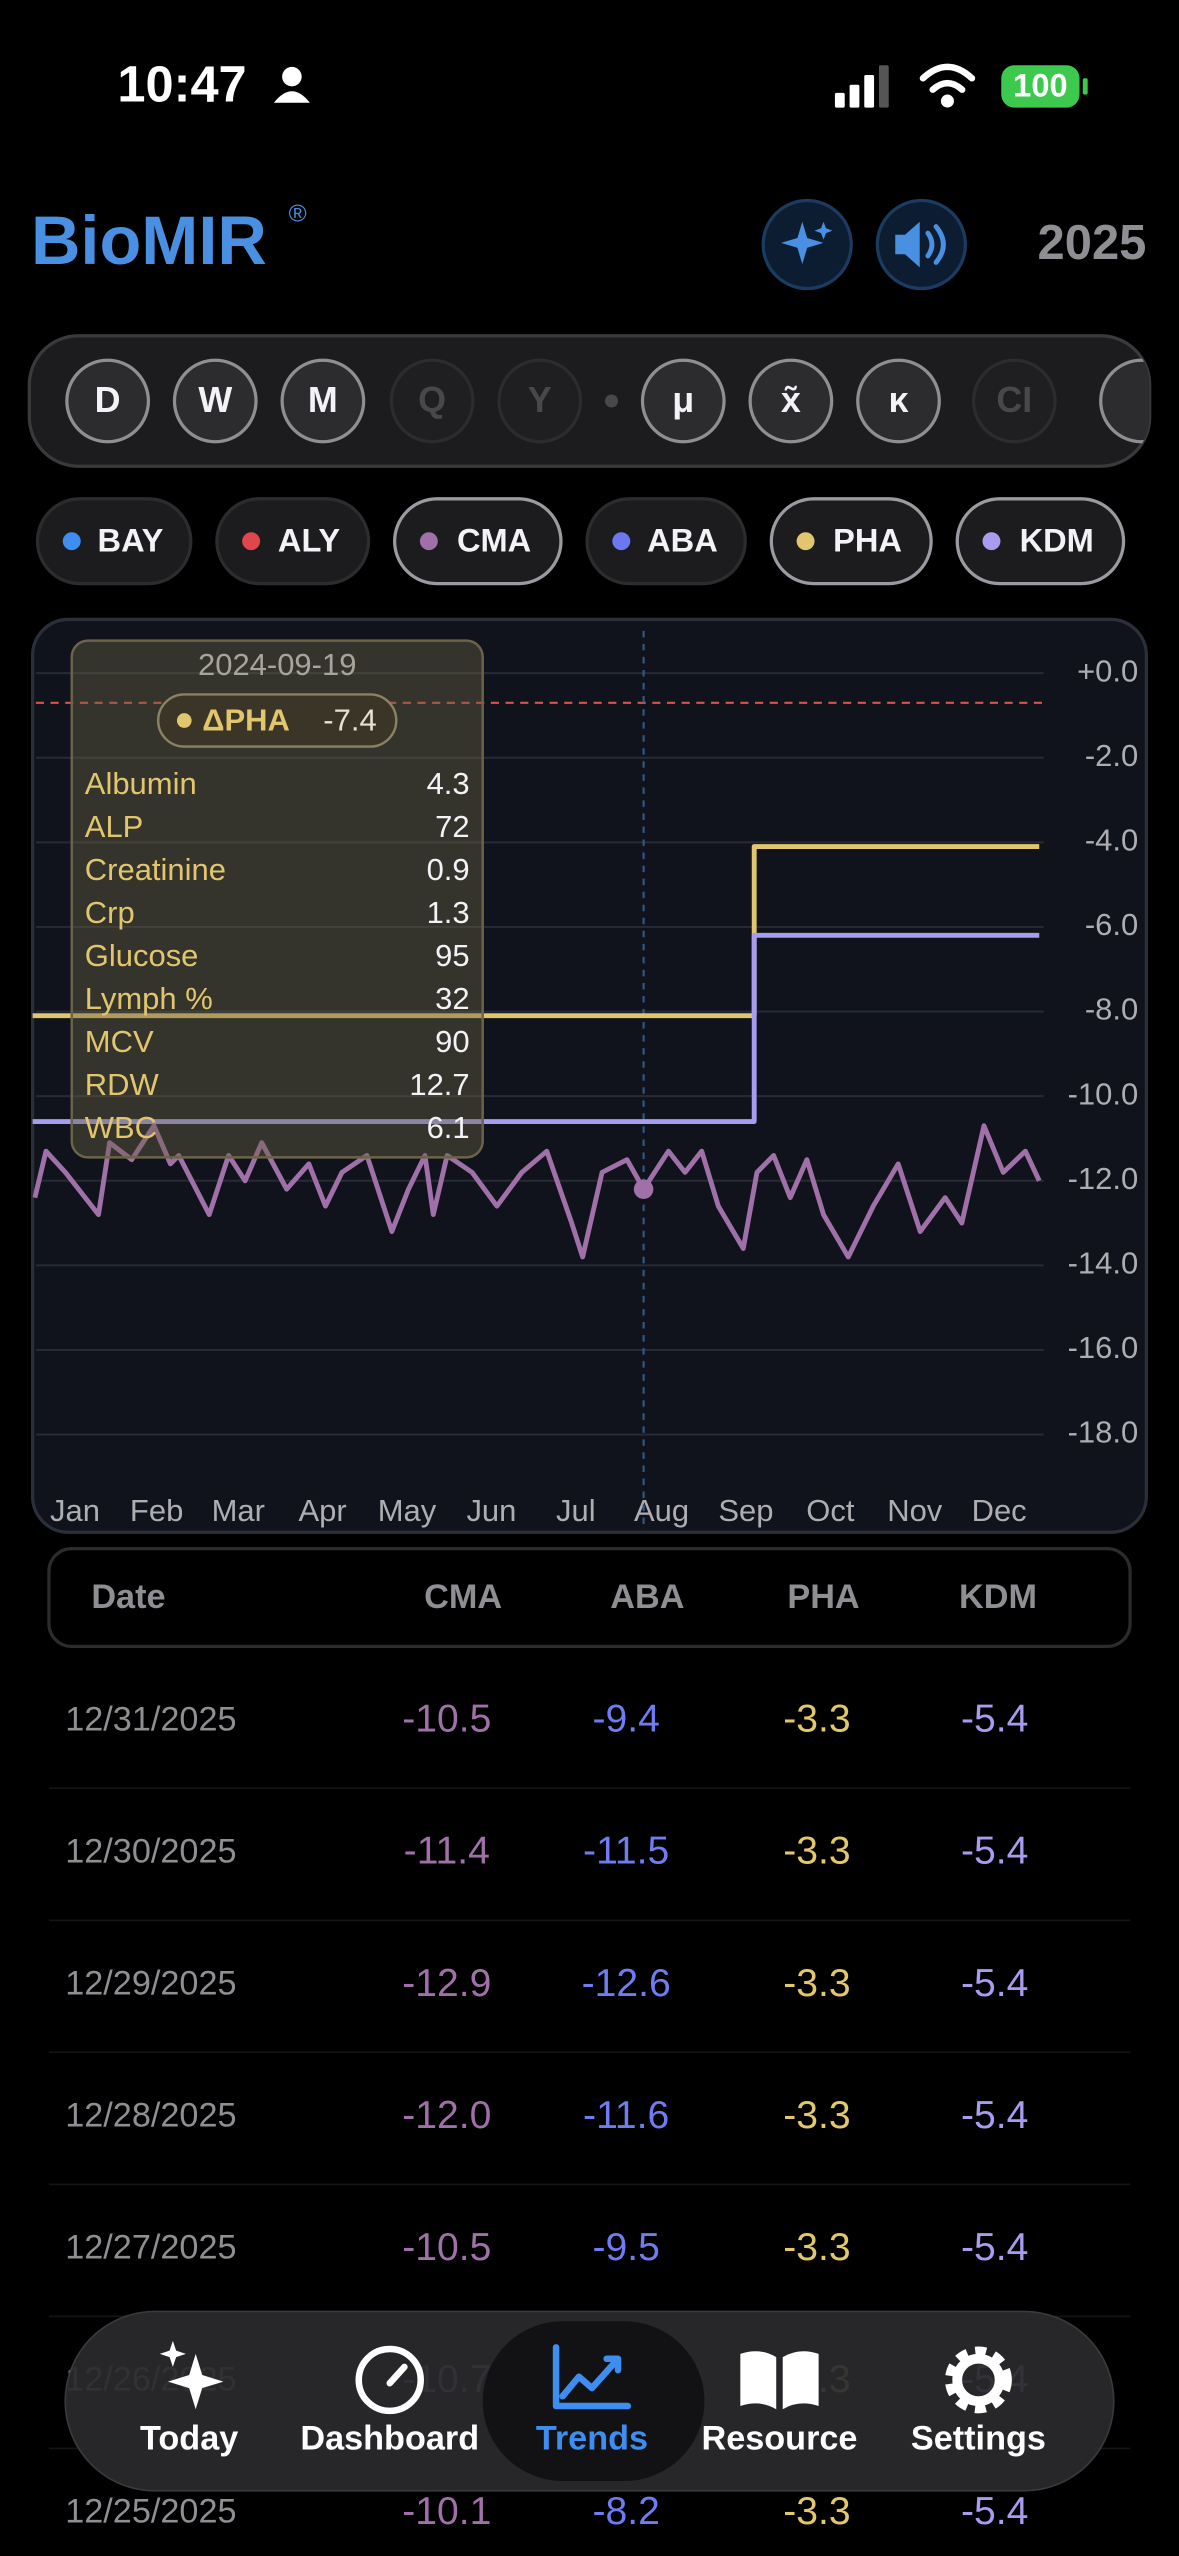 The height and width of the screenshot is (2556, 1179). What do you see at coordinates (291, 84) in the screenshot?
I see `person-icon` at bounding box center [291, 84].